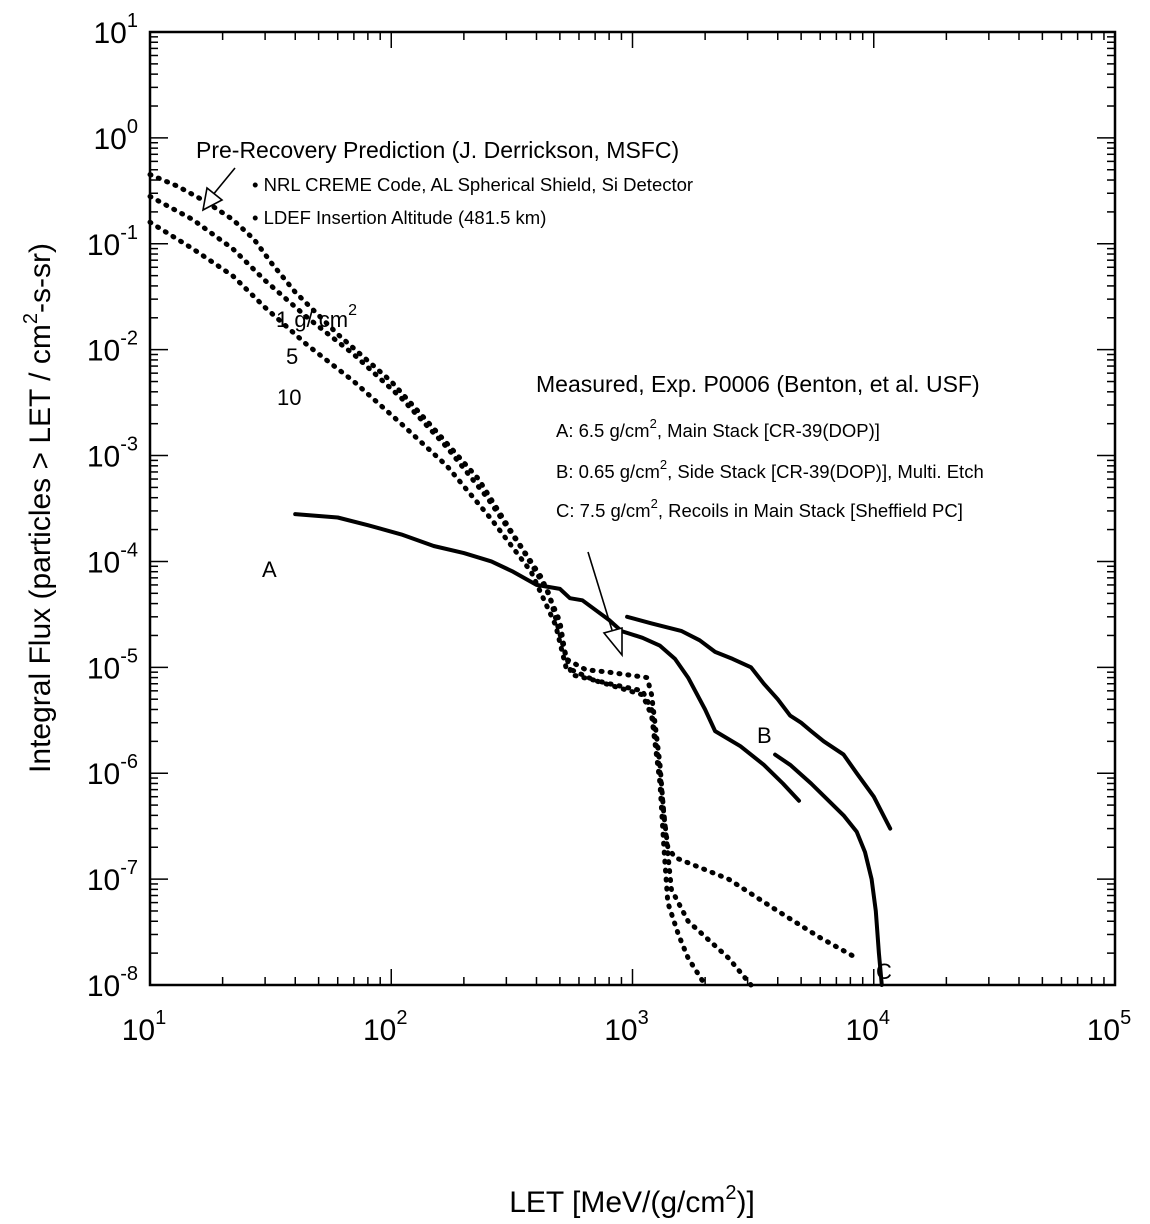  Describe the element at coordinates (884, 971) in the screenshot. I see `curve-label-c: C` at that location.